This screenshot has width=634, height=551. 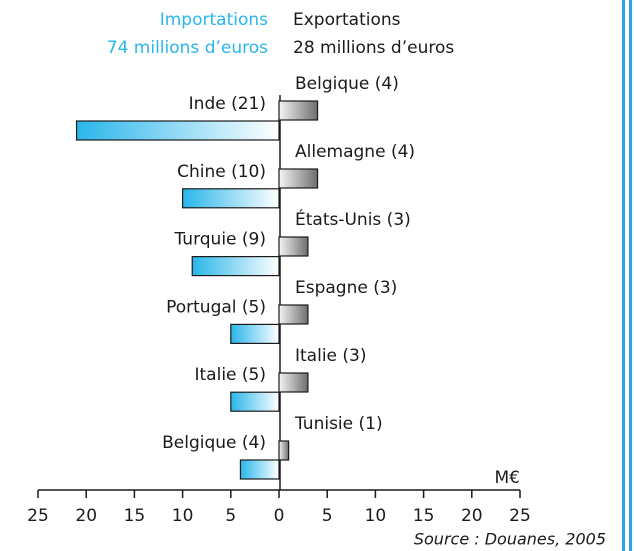 I want to click on bar-label: Inde (21), so click(x=227, y=104).